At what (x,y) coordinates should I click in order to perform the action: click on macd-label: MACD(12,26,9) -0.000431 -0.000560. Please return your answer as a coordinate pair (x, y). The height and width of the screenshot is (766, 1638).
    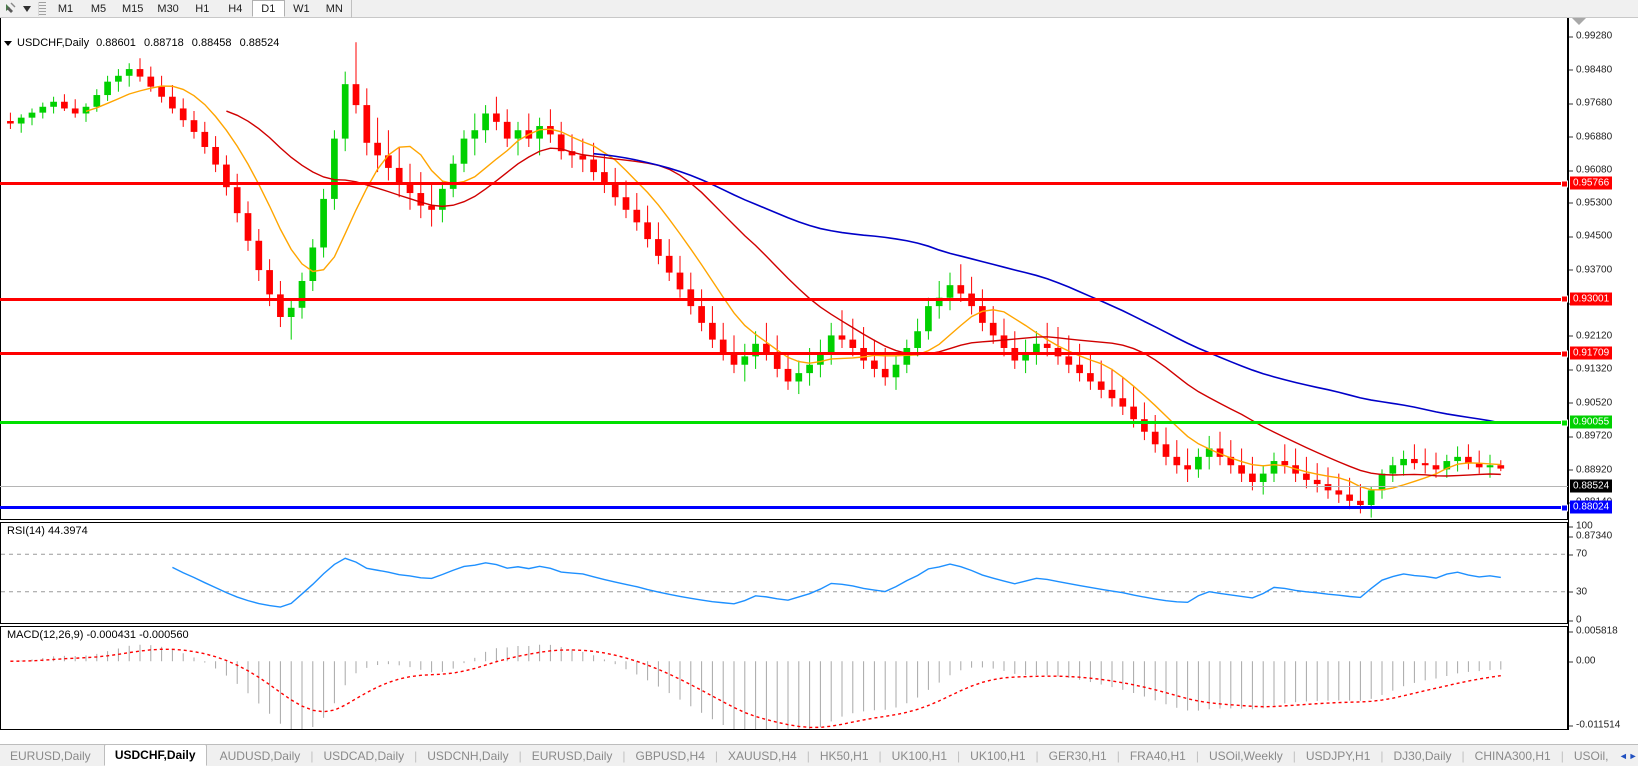
    Looking at the image, I should click on (98, 635).